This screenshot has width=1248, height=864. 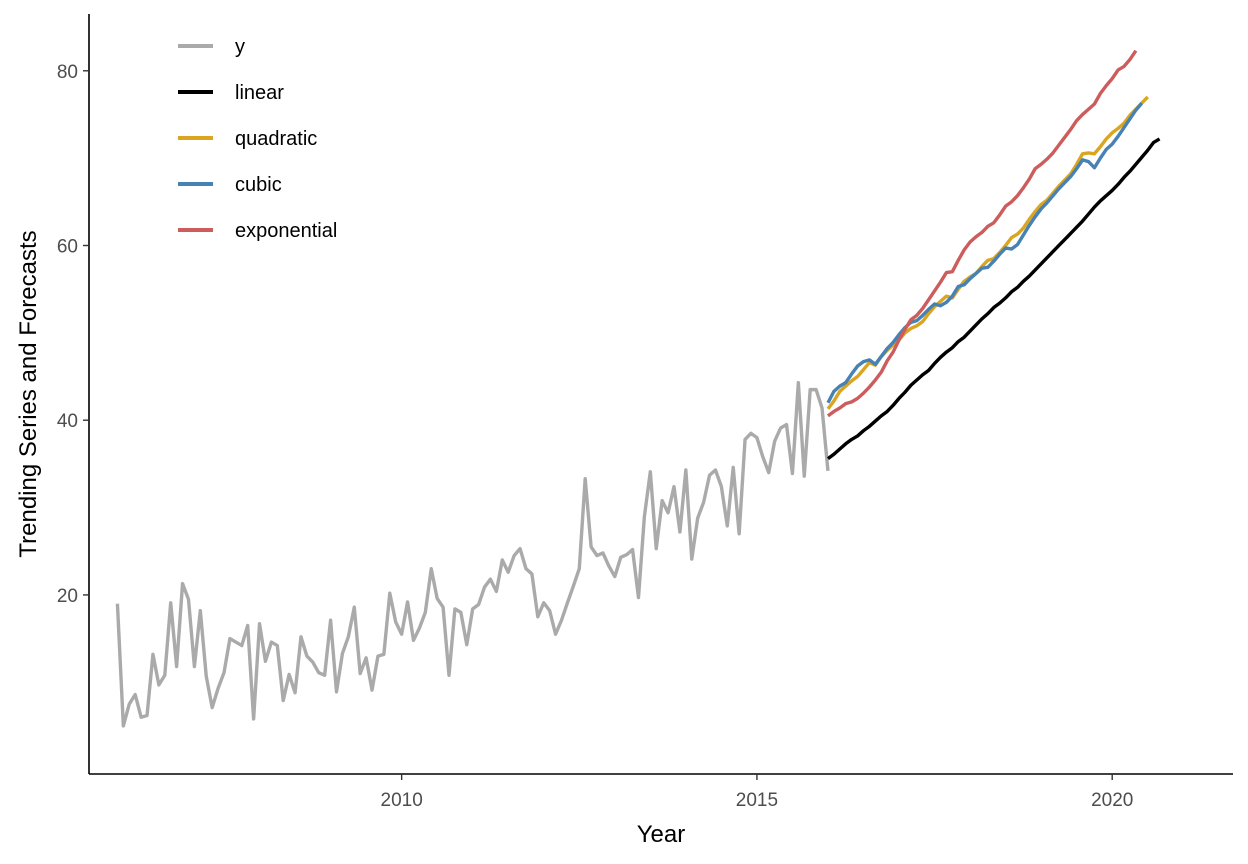 I want to click on series-line-exponential, so click(x=982, y=233).